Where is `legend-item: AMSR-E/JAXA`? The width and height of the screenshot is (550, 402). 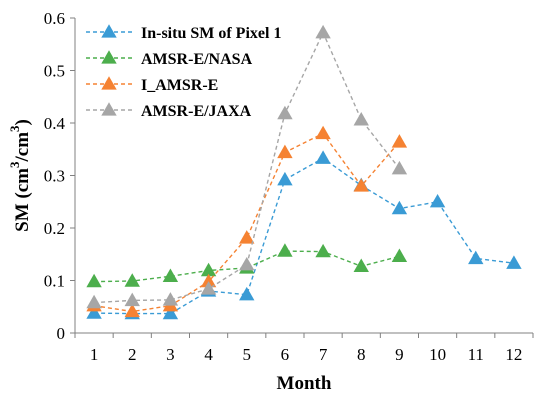 legend-item: AMSR-E/JAXA is located at coordinates (169, 111).